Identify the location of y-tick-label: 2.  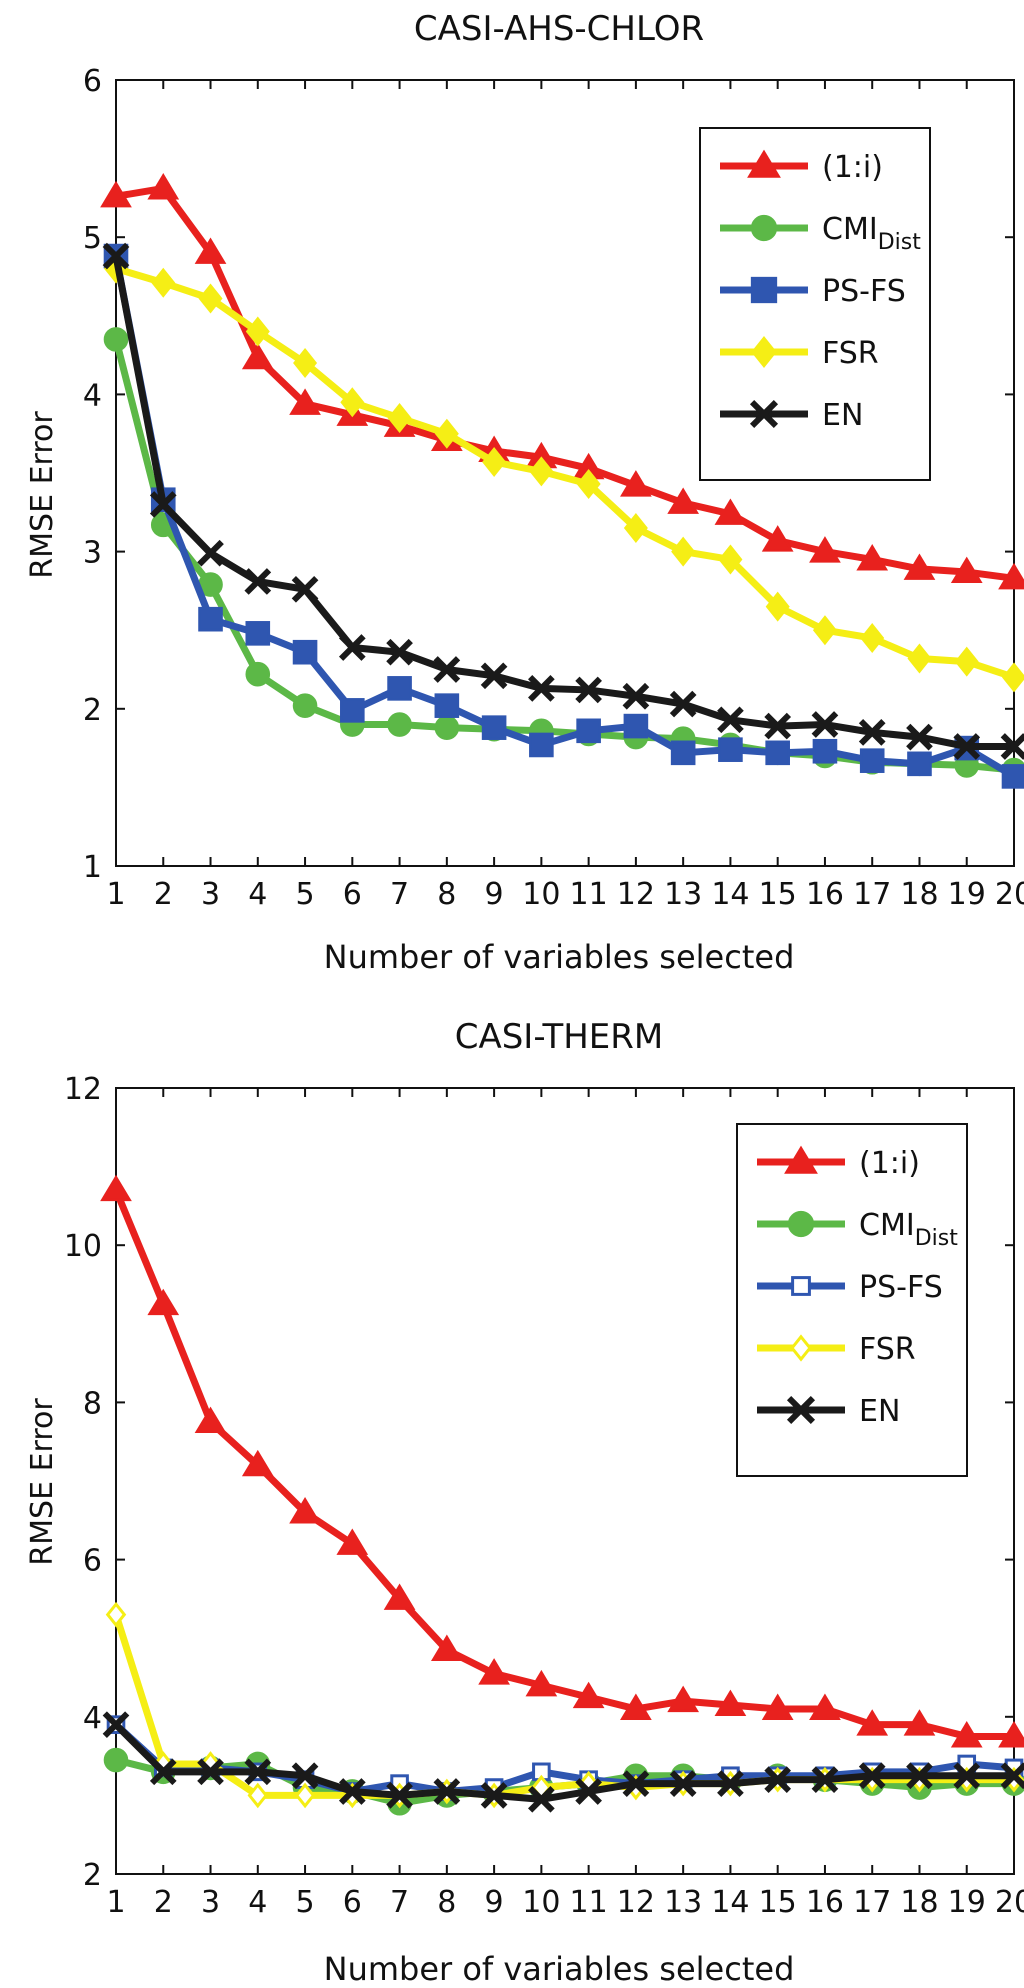
(92, 1875).